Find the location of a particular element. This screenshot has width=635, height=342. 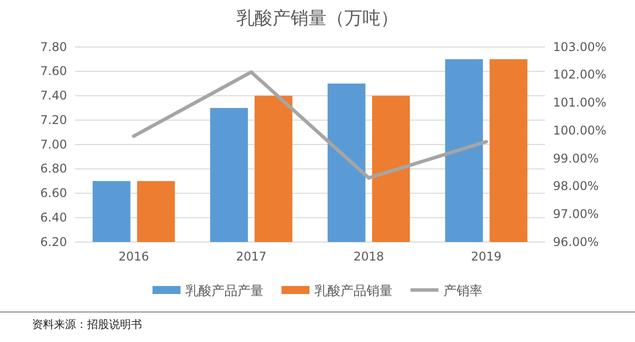

x-tick-label: 2016 is located at coordinates (134, 257).